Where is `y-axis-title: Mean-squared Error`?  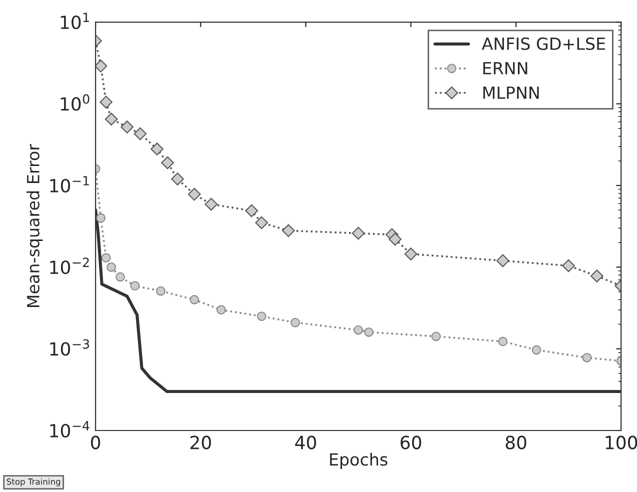
y-axis-title: Mean-squared Error is located at coordinates (34, 226).